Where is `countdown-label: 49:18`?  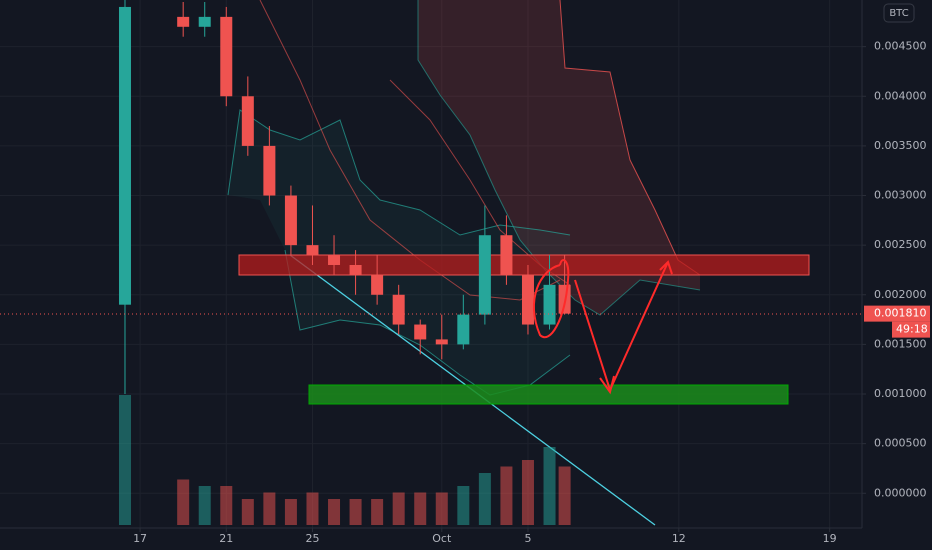
countdown-label: 49:18 is located at coordinates (912, 329).